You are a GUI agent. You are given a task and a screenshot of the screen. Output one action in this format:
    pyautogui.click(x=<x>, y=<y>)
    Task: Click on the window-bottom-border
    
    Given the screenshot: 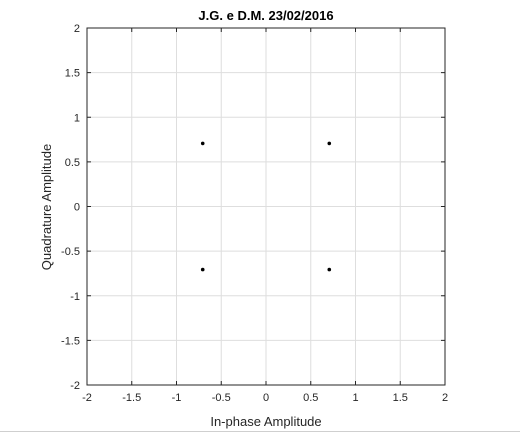 What is the action you would take?
    pyautogui.click(x=260, y=431)
    